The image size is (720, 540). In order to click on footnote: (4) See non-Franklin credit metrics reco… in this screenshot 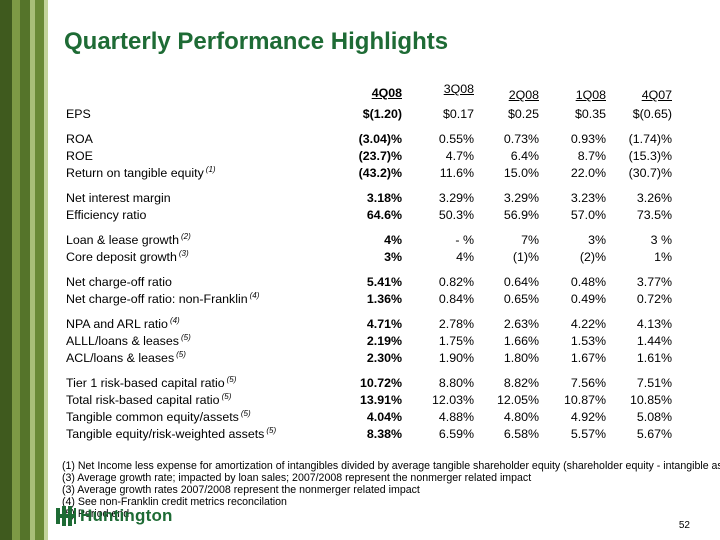, I will do `click(174, 502)`.